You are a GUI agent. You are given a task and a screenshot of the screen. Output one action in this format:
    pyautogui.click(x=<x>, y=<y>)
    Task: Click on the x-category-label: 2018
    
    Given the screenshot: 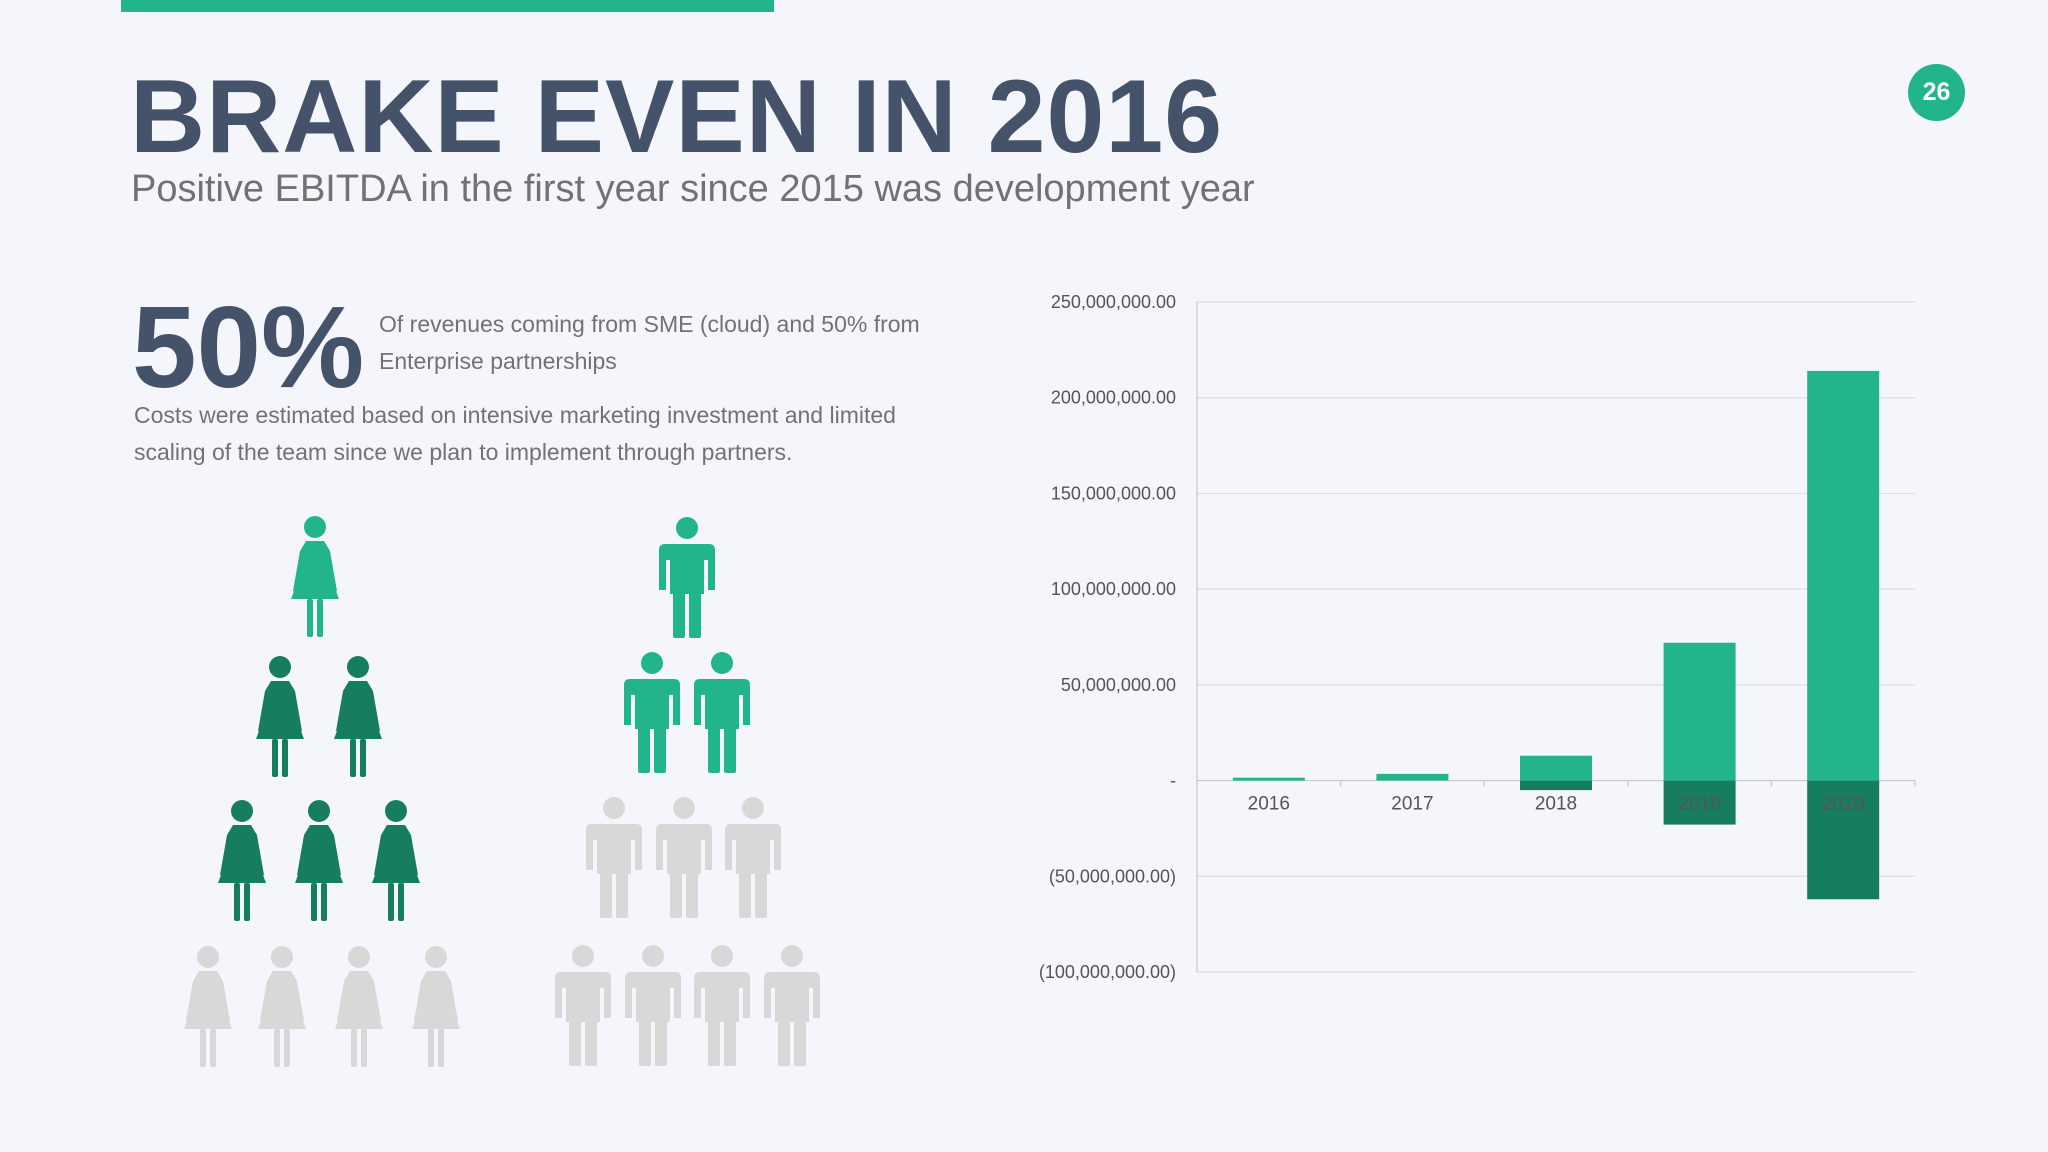 What is the action you would take?
    pyautogui.click(x=1556, y=804)
    